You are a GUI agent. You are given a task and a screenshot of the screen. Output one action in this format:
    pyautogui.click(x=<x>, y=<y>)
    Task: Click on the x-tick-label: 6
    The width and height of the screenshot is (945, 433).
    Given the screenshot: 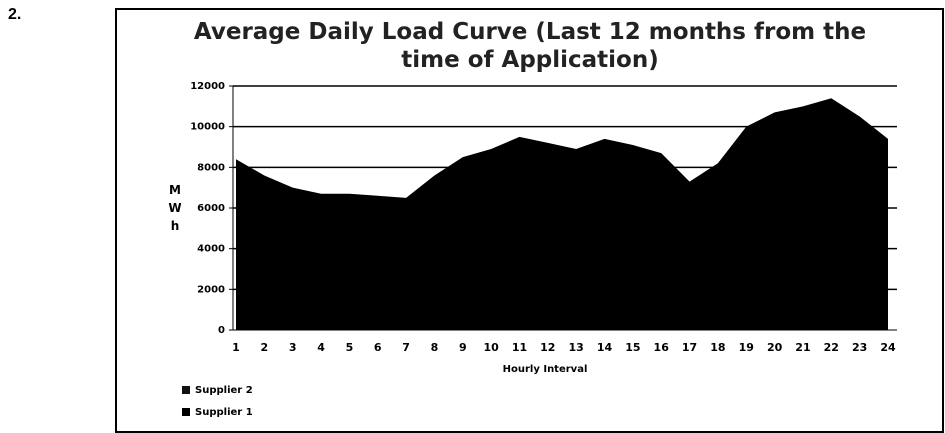 What is the action you would take?
    pyautogui.click(x=378, y=347)
    